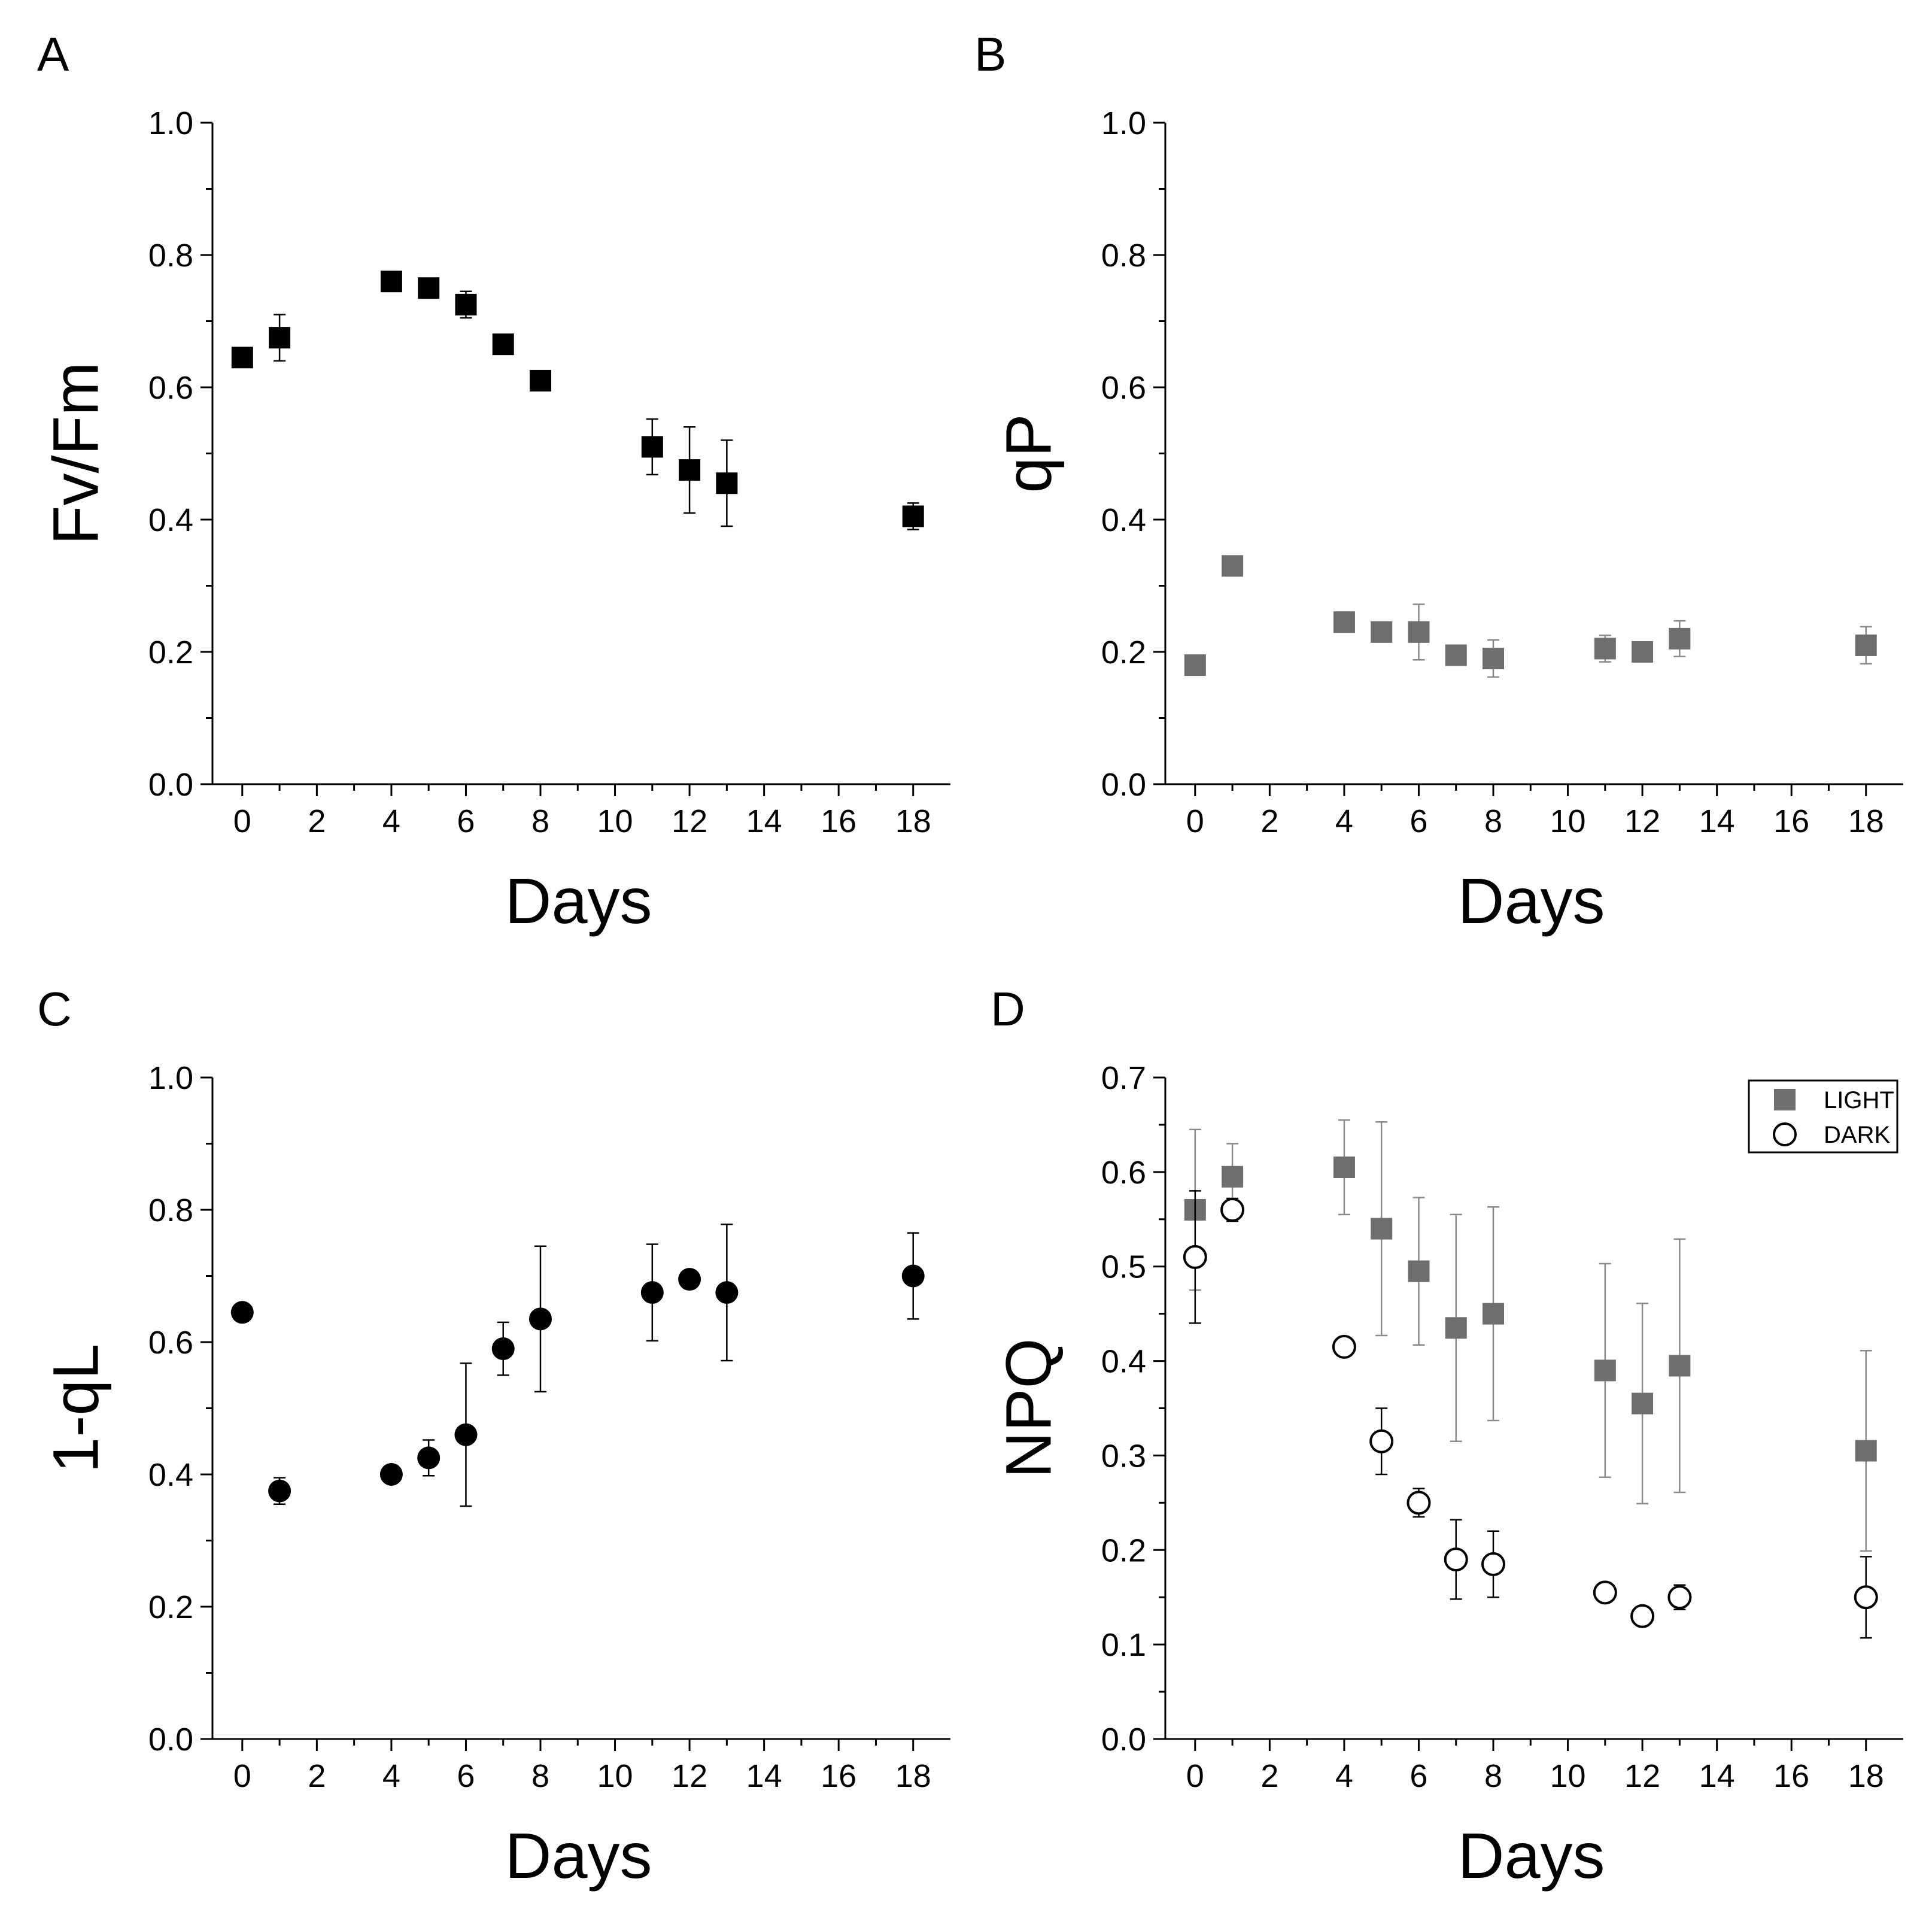  Describe the element at coordinates (1123, 520) in the screenshot. I see `panel-b-y-tick-label: 0.4` at that location.